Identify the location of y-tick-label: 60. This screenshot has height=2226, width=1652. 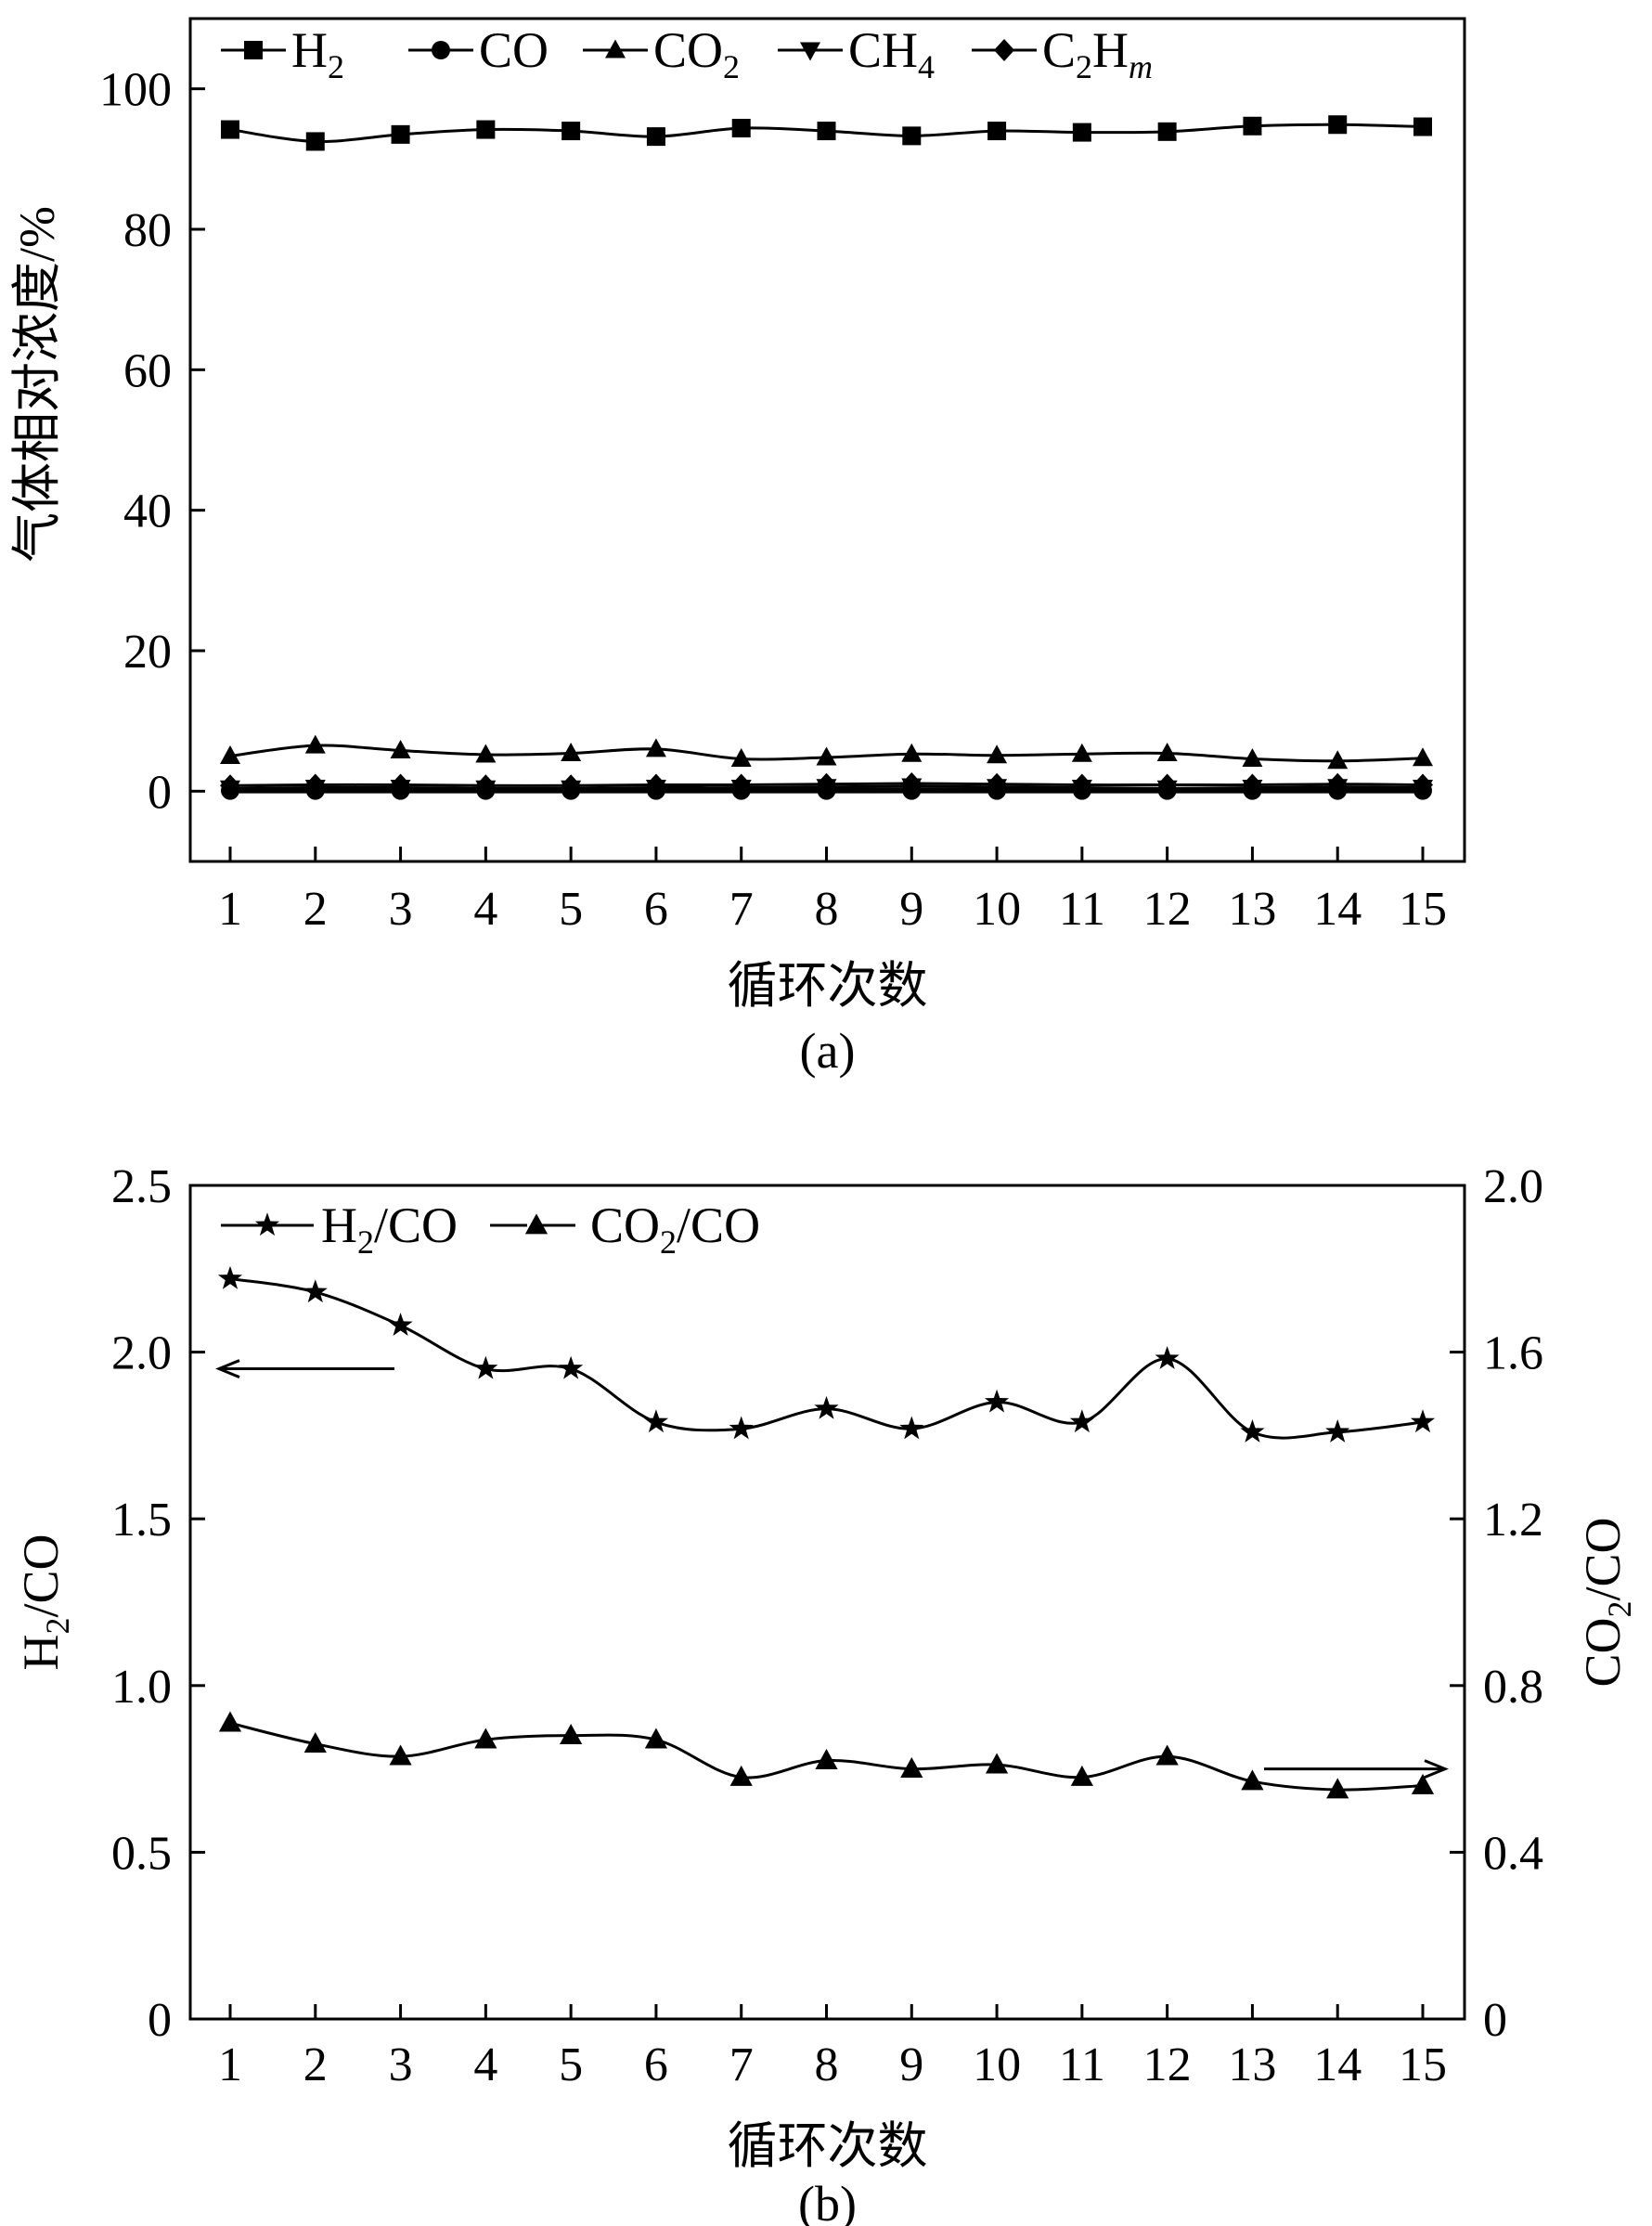
(147, 370).